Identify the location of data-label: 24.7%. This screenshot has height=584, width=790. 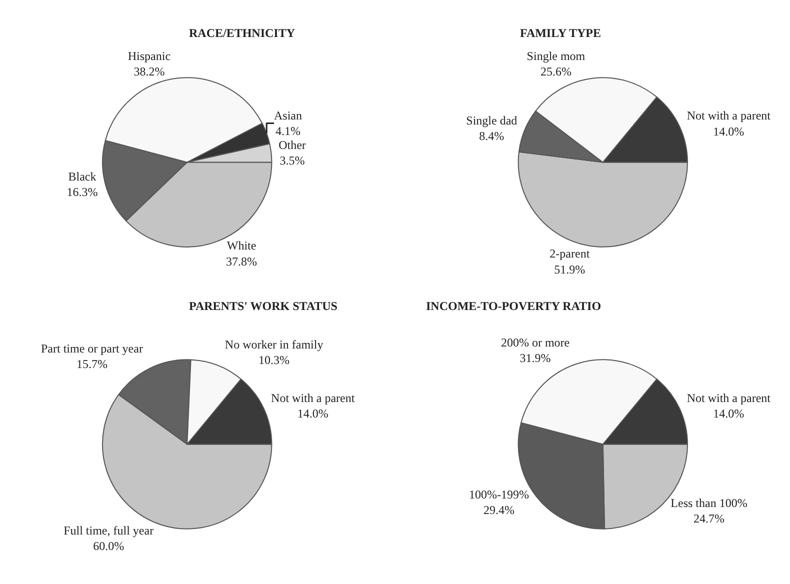
(709, 519).